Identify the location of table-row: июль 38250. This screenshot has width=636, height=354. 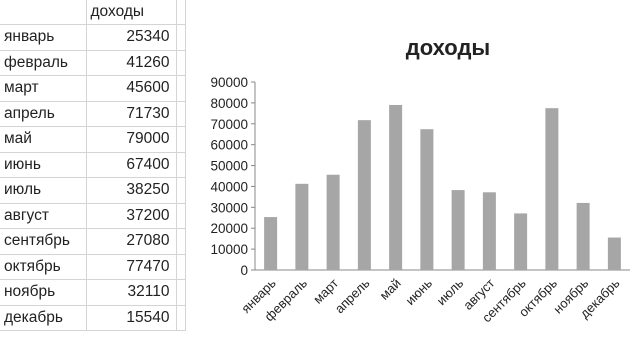
(93, 190).